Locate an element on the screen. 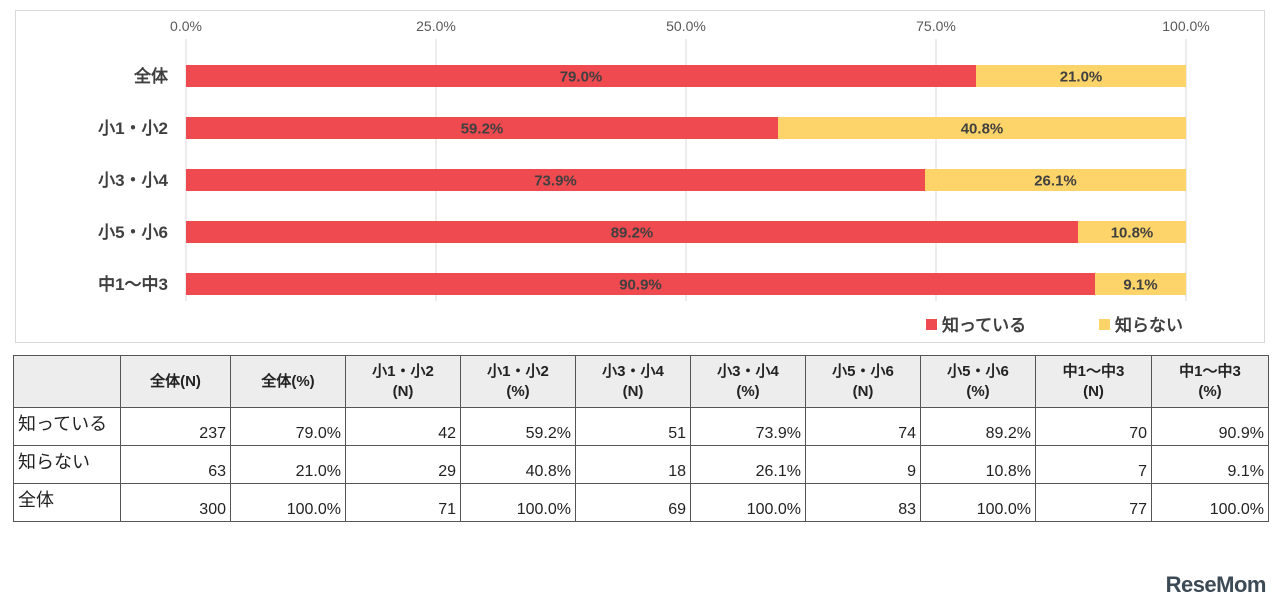  table-cell: 10.8% is located at coordinates (978, 464).